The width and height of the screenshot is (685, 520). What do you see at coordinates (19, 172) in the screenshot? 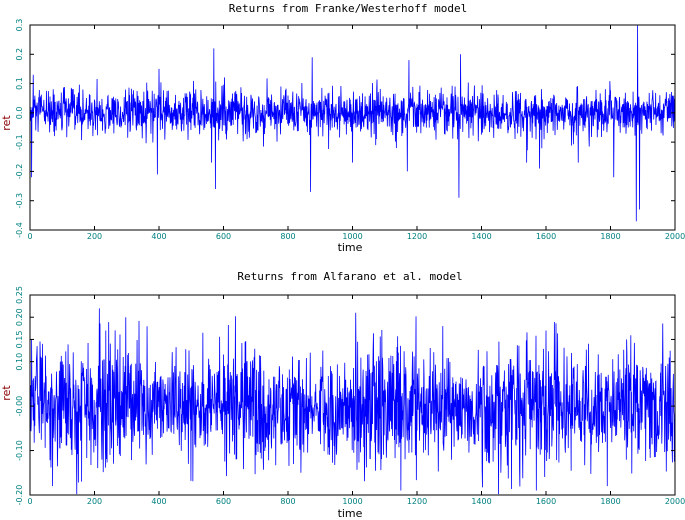
I see `y-tick-label: -0.2` at bounding box center [19, 172].